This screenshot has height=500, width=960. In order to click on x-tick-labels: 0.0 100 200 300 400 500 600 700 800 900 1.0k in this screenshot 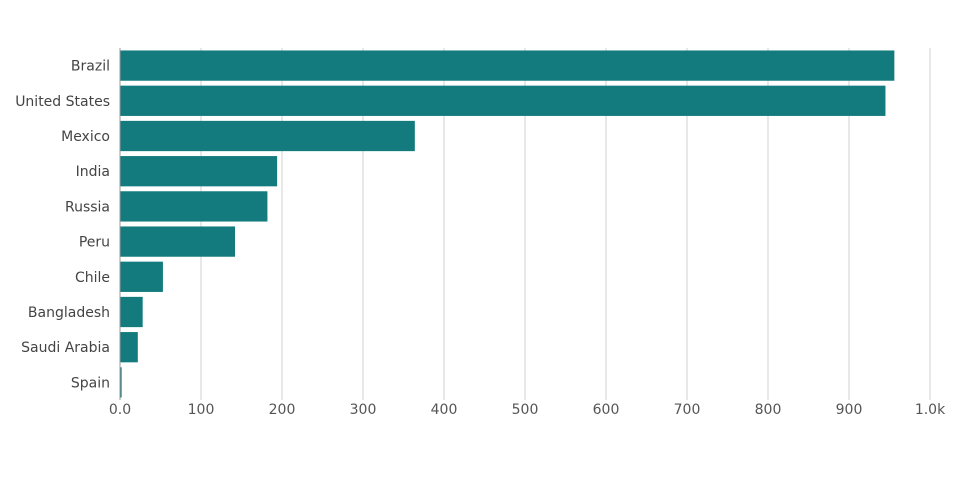, I will do `click(527, 410)`.